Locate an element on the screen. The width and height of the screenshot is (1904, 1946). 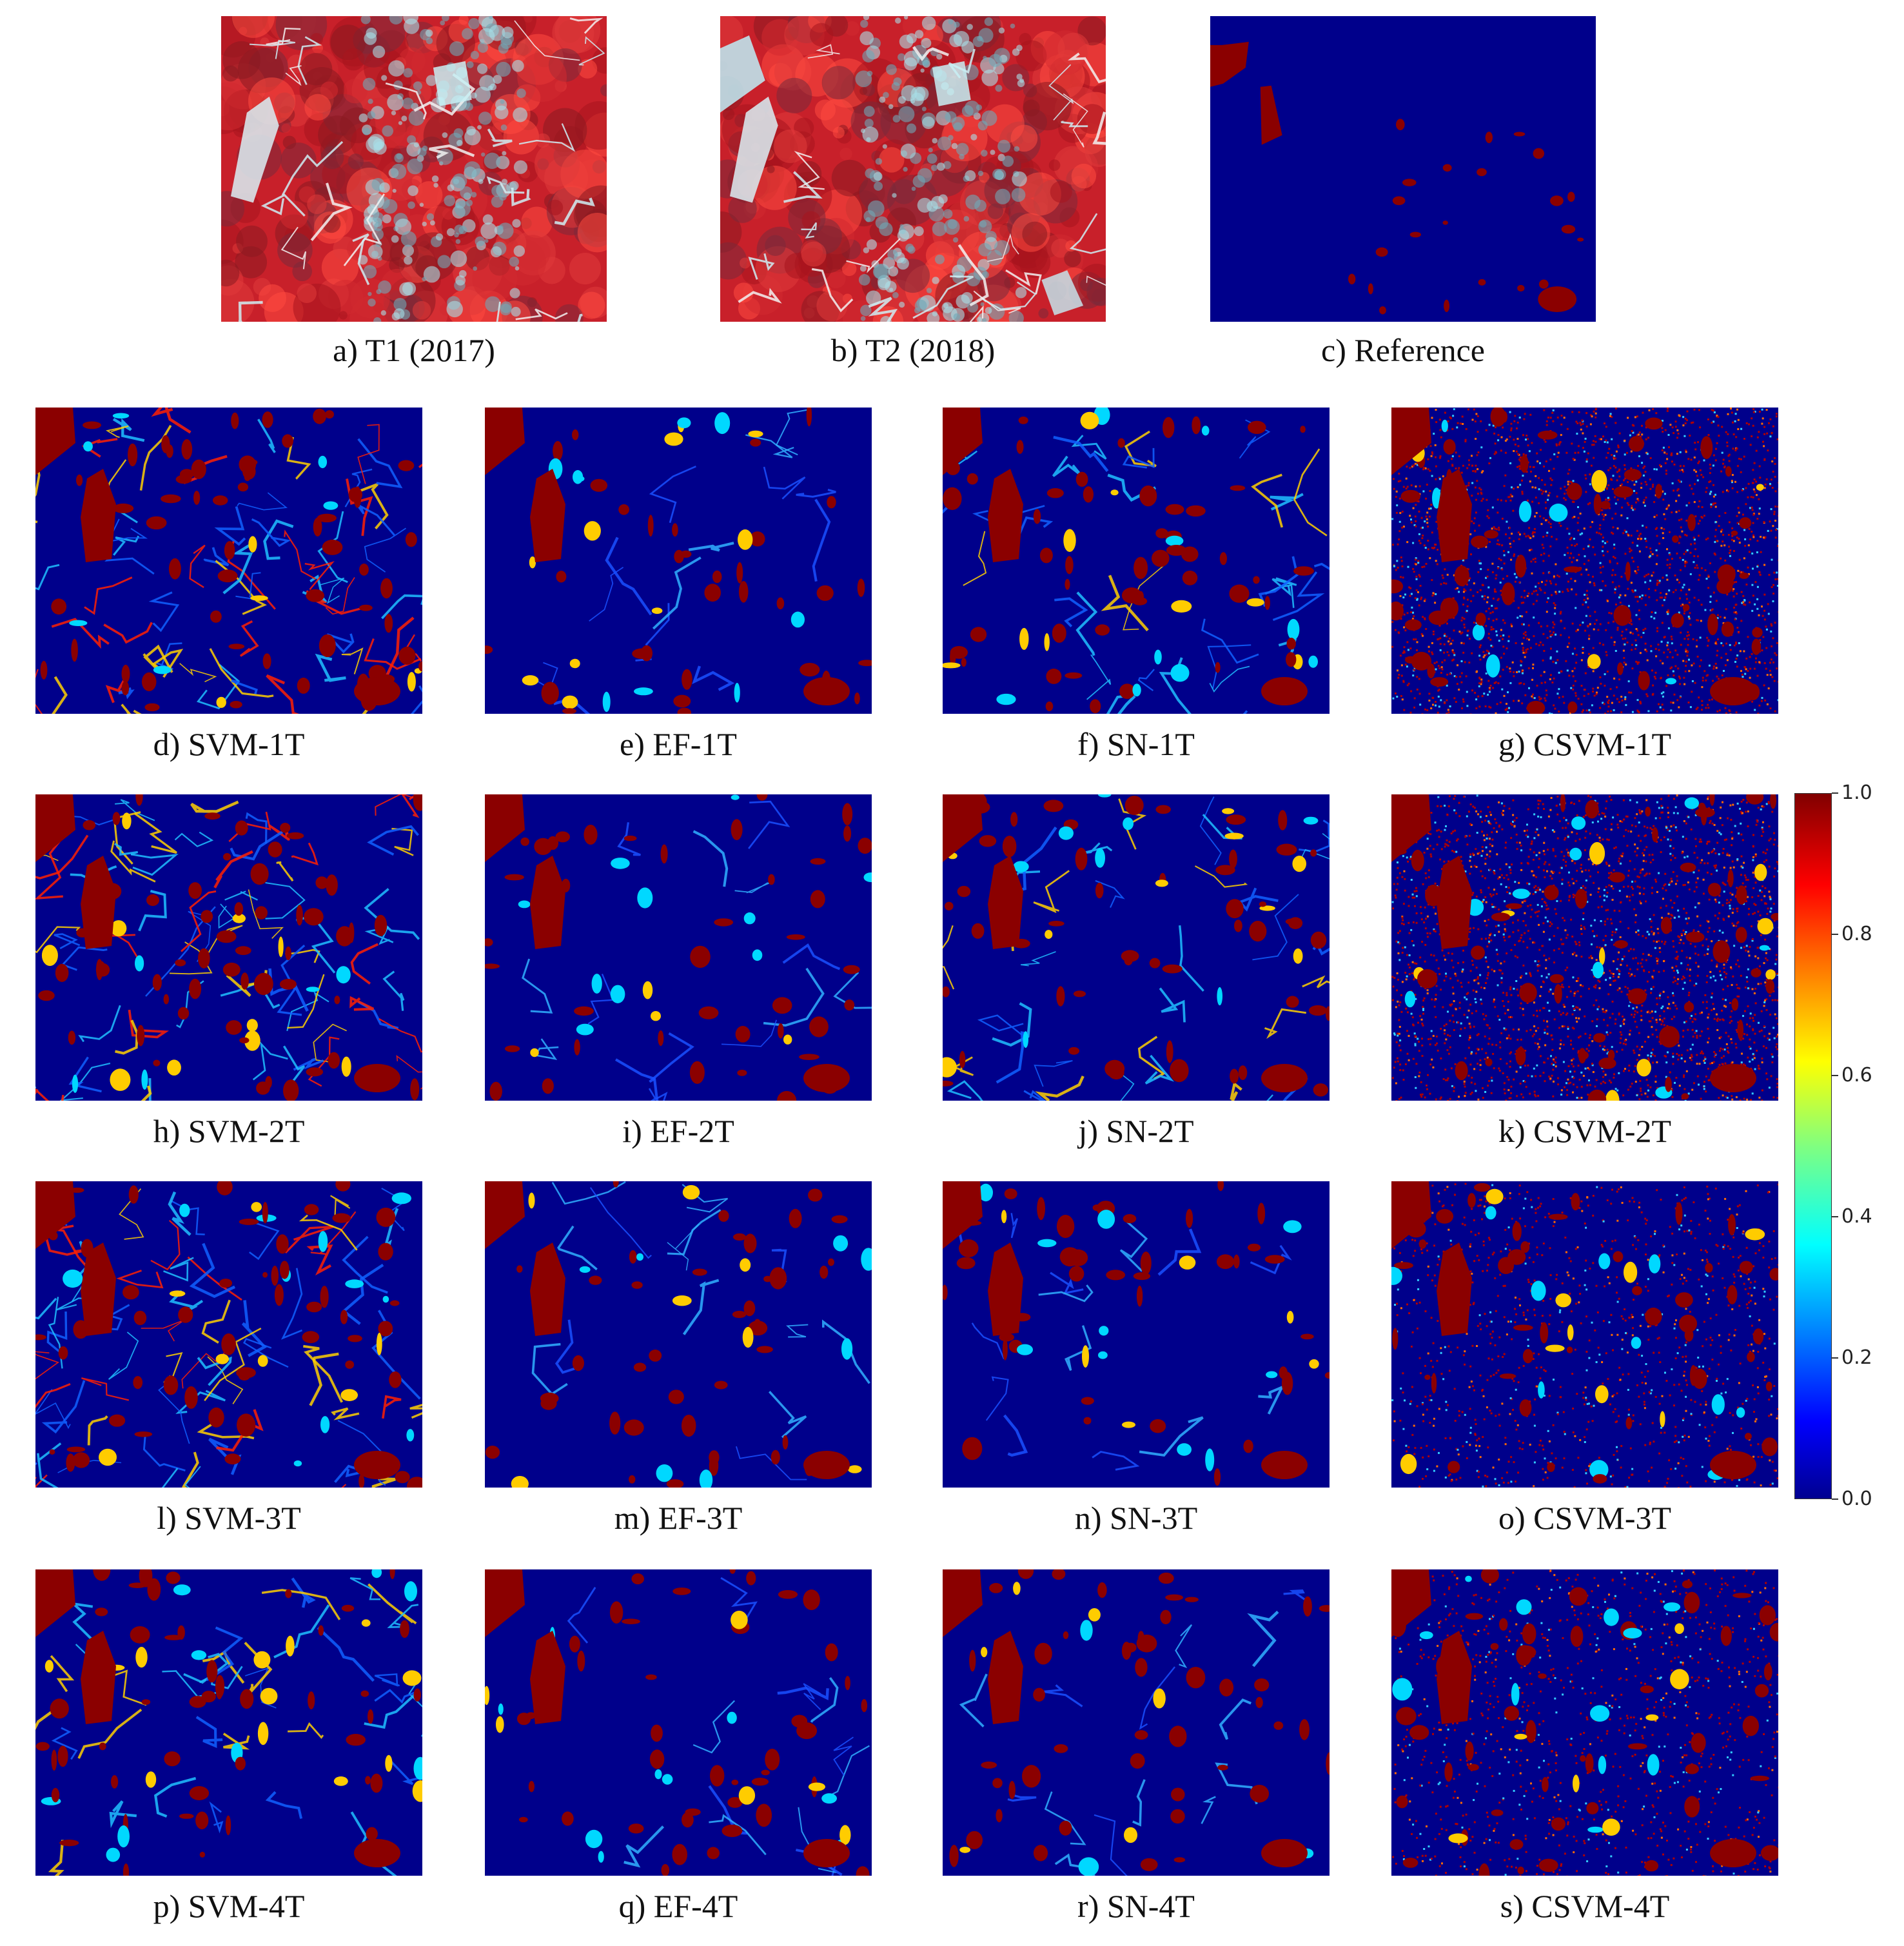
caption-q: q) EF-4T is located at coordinates (678, 1906).